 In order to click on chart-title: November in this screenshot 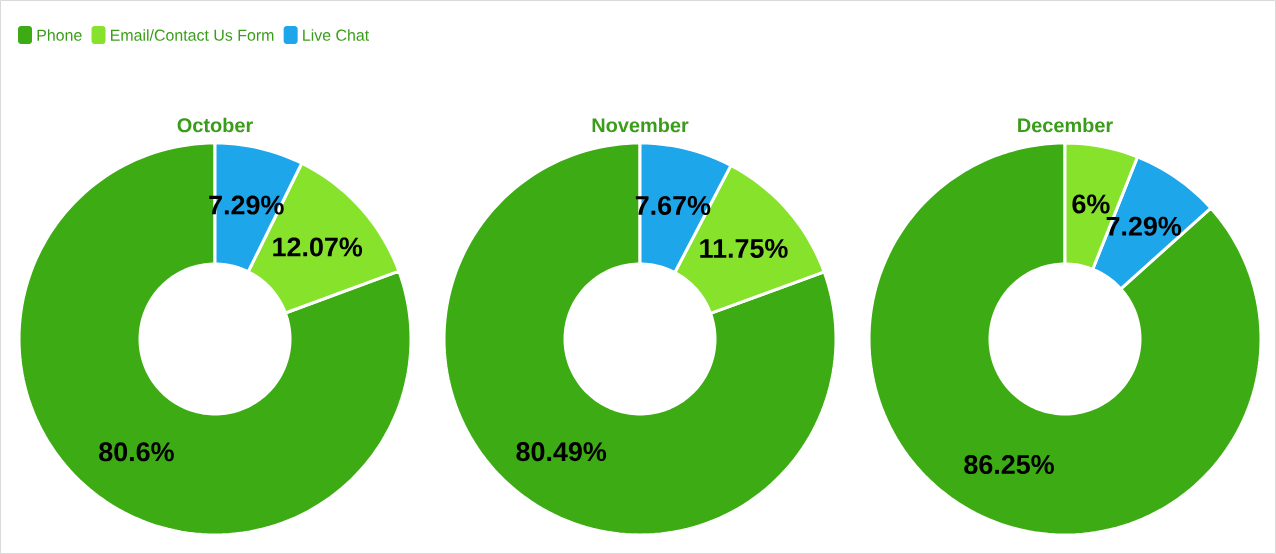, I will do `click(640, 125)`.